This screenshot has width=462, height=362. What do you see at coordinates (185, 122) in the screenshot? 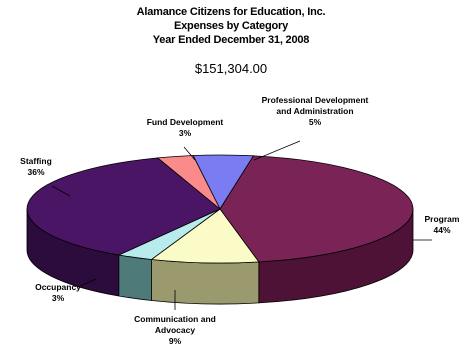
I see `slice-label-line: Fund Development` at bounding box center [185, 122].